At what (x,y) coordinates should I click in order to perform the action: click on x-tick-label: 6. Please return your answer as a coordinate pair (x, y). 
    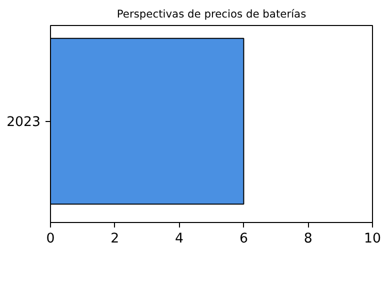
    Looking at the image, I should click on (243, 239).